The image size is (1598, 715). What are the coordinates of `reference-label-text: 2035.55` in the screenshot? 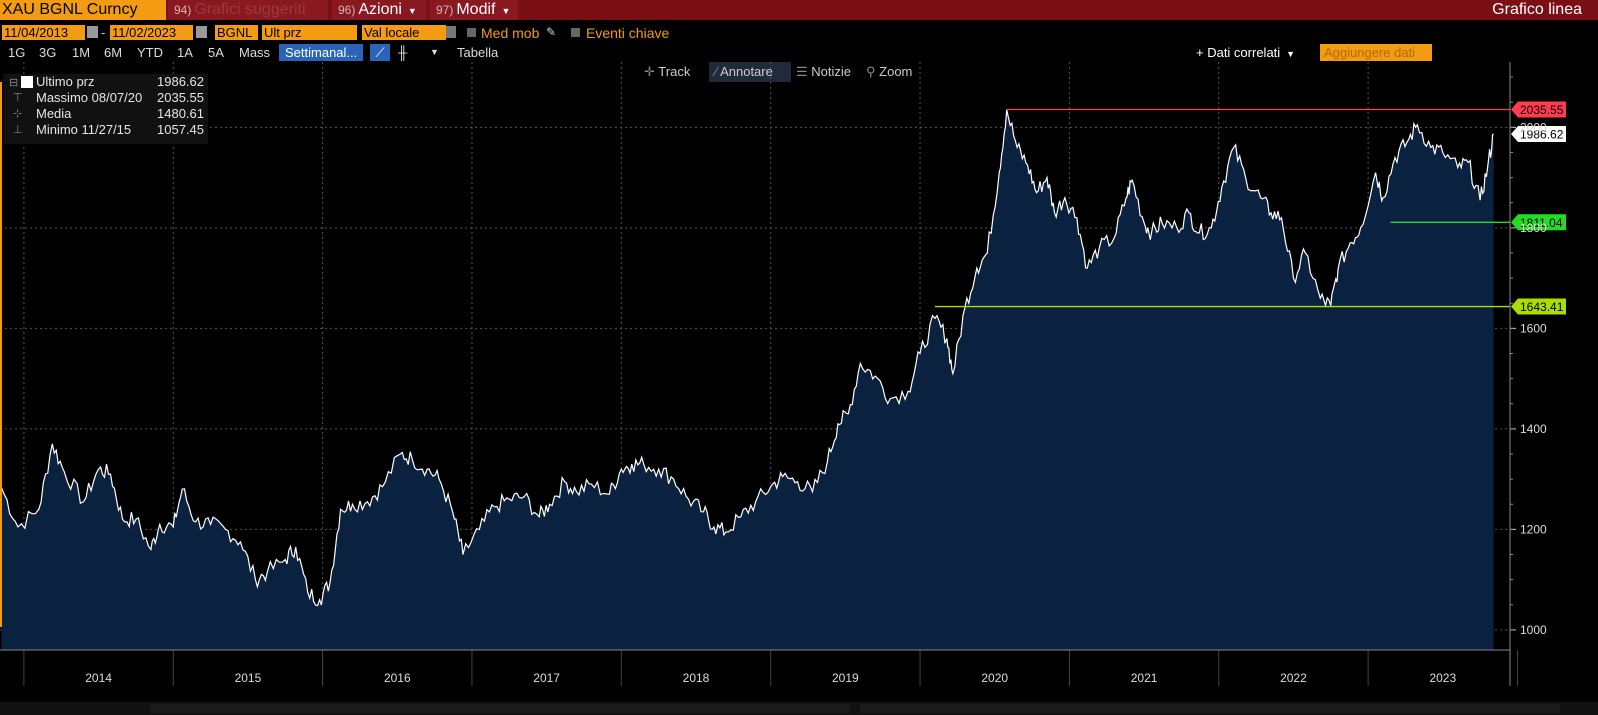 It's located at (1542, 110).